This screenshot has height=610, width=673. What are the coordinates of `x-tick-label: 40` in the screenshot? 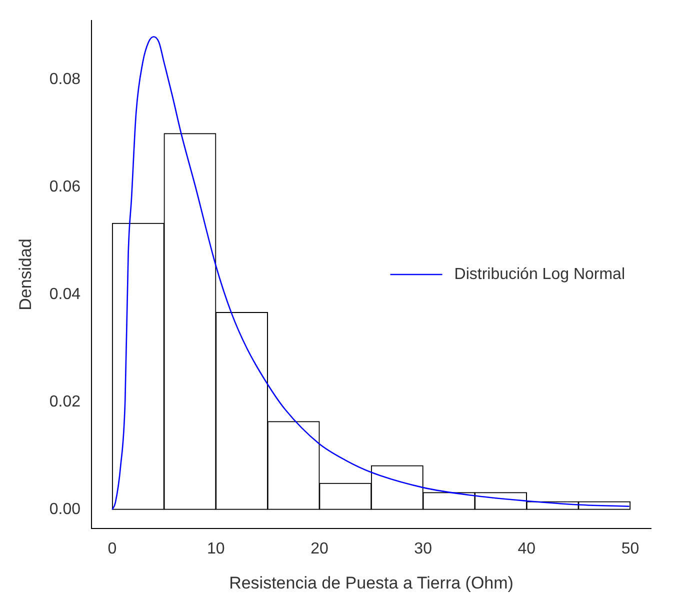 It's located at (527, 549).